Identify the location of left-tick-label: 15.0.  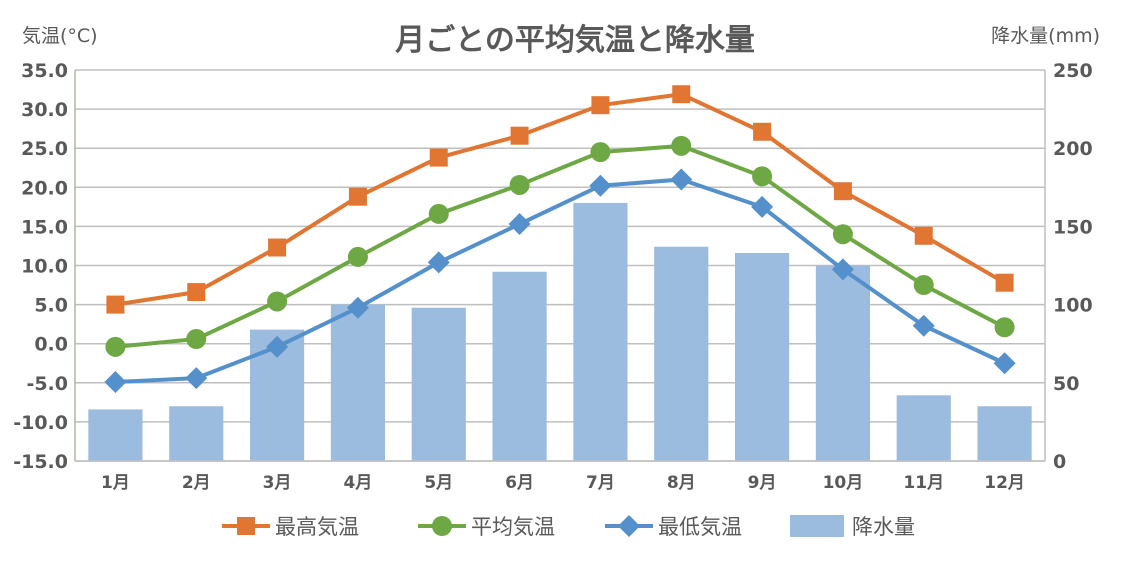
(44, 227).